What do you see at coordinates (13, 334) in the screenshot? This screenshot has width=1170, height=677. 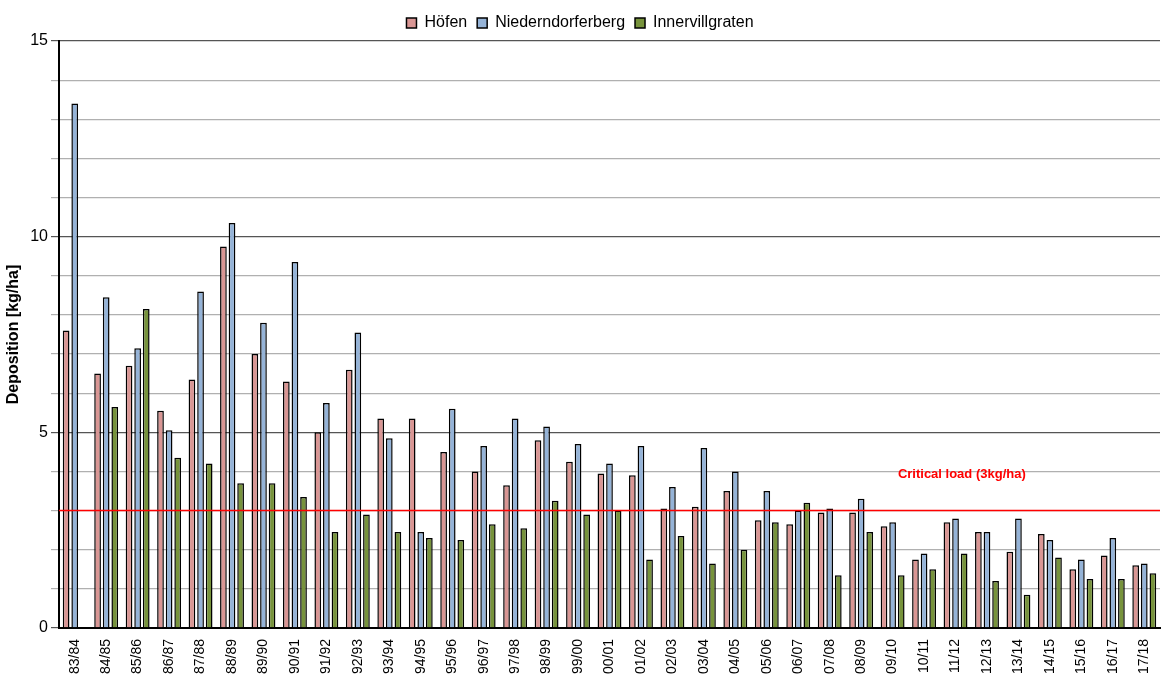 I see `y-axis-title: Deposition [kg/ha]` at bounding box center [13, 334].